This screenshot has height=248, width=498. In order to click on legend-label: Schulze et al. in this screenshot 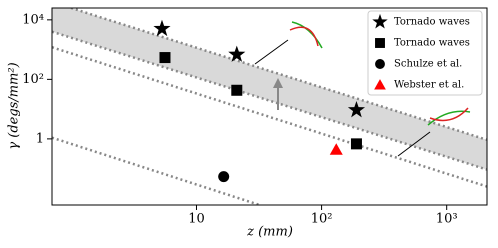, I will do `click(428, 64)`.